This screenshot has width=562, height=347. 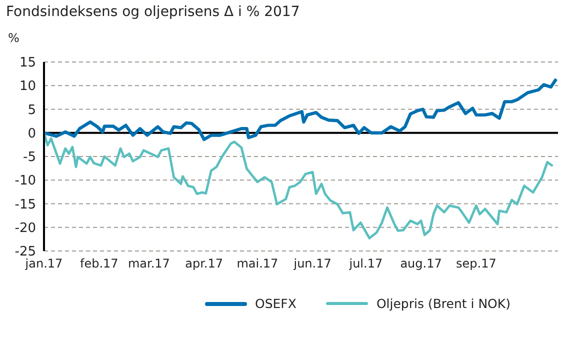 What do you see at coordinates (32, 110) in the screenshot?
I see `y-tick-label: 5` at bounding box center [32, 110].